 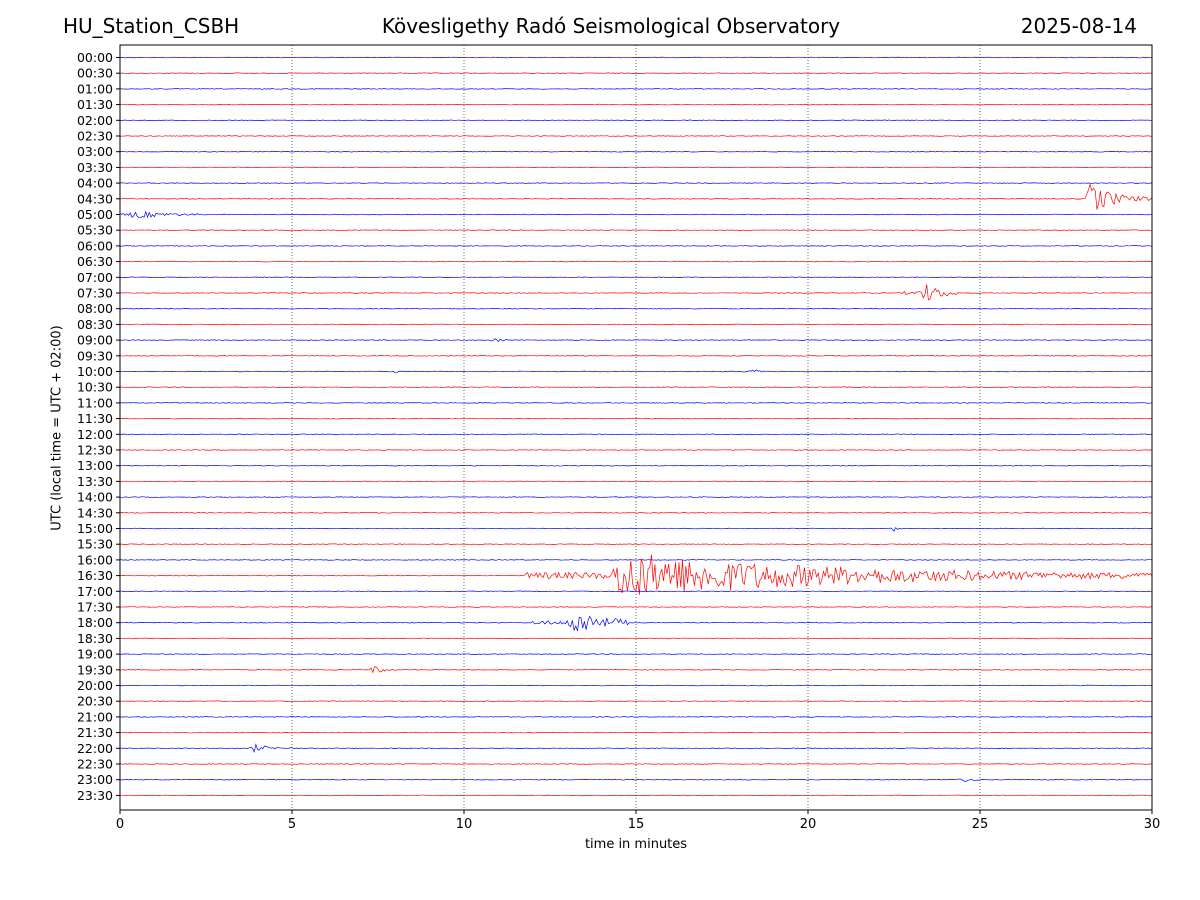 I want to click on y-tick-label: 18:00, so click(x=95, y=622).